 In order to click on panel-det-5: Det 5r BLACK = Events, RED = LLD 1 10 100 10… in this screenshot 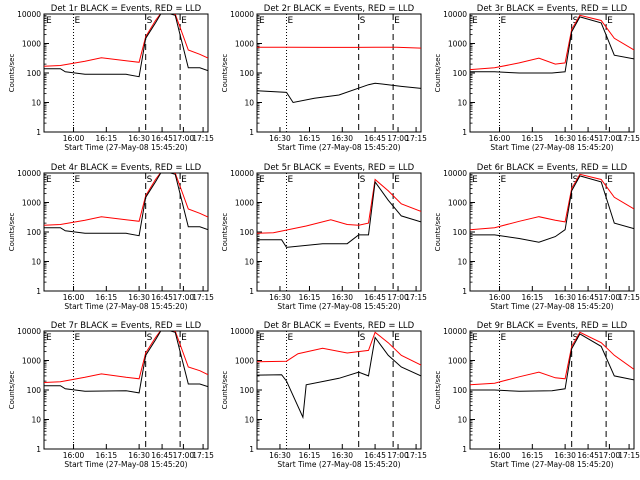, I will do `click(324, 237)`.